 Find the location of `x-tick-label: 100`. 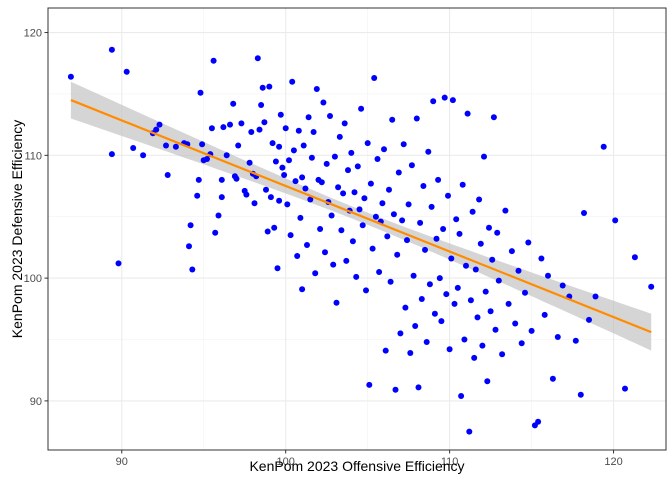

x-tick-label: 100 is located at coordinates (286, 462).